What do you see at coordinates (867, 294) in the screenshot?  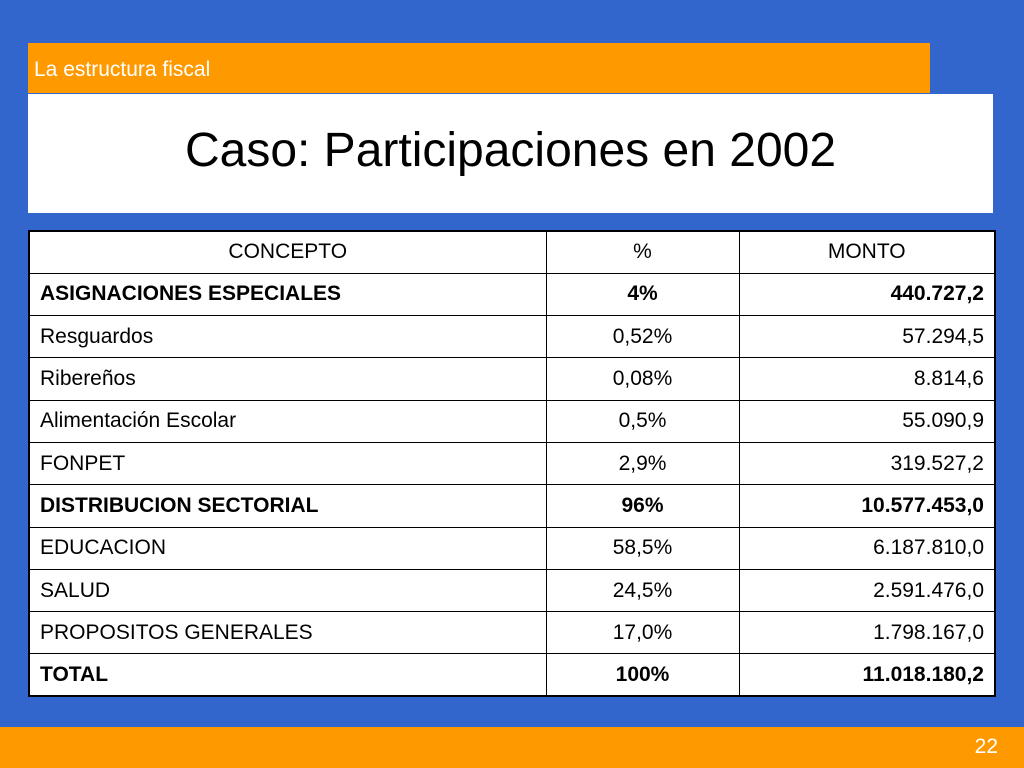 I see `amount-cell: 440.727,2` at bounding box center [867, 294].